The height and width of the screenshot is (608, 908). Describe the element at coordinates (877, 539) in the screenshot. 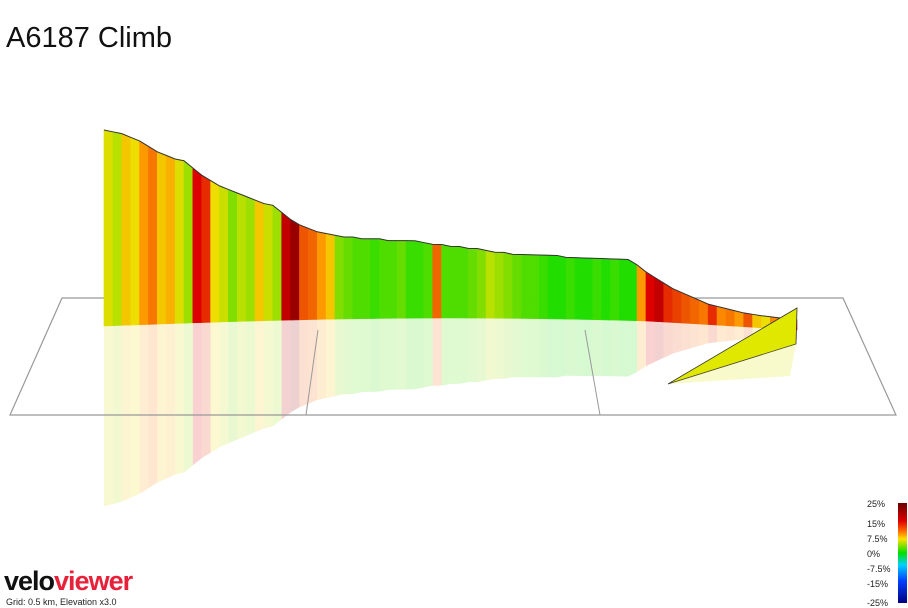

I see `legend-label: 7.5%` at that location.